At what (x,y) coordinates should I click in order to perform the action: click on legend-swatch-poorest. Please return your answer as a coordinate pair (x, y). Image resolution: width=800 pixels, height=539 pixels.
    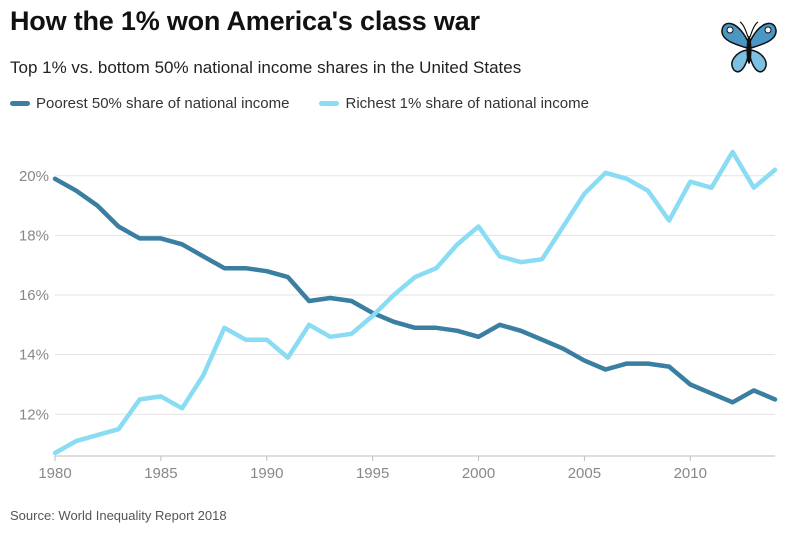
    Looking at the image, I should click on (20, 103).